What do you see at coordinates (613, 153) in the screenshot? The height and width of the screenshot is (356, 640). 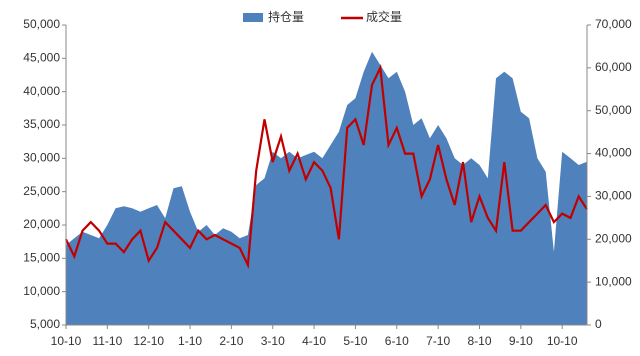 I see `y2-tick-label: 40,000` at bounding box center [613, 153].